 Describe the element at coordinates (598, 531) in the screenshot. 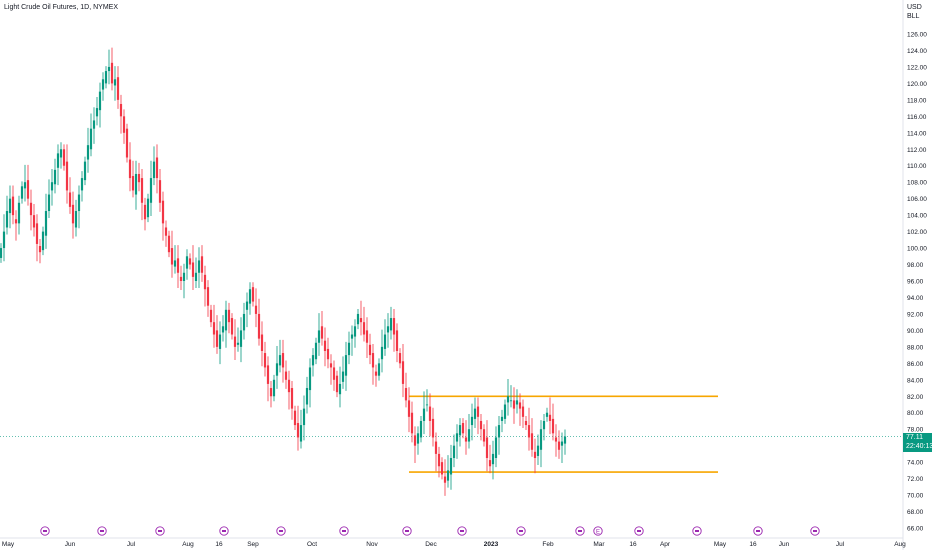

I see `earnings-event-icon` at that location.